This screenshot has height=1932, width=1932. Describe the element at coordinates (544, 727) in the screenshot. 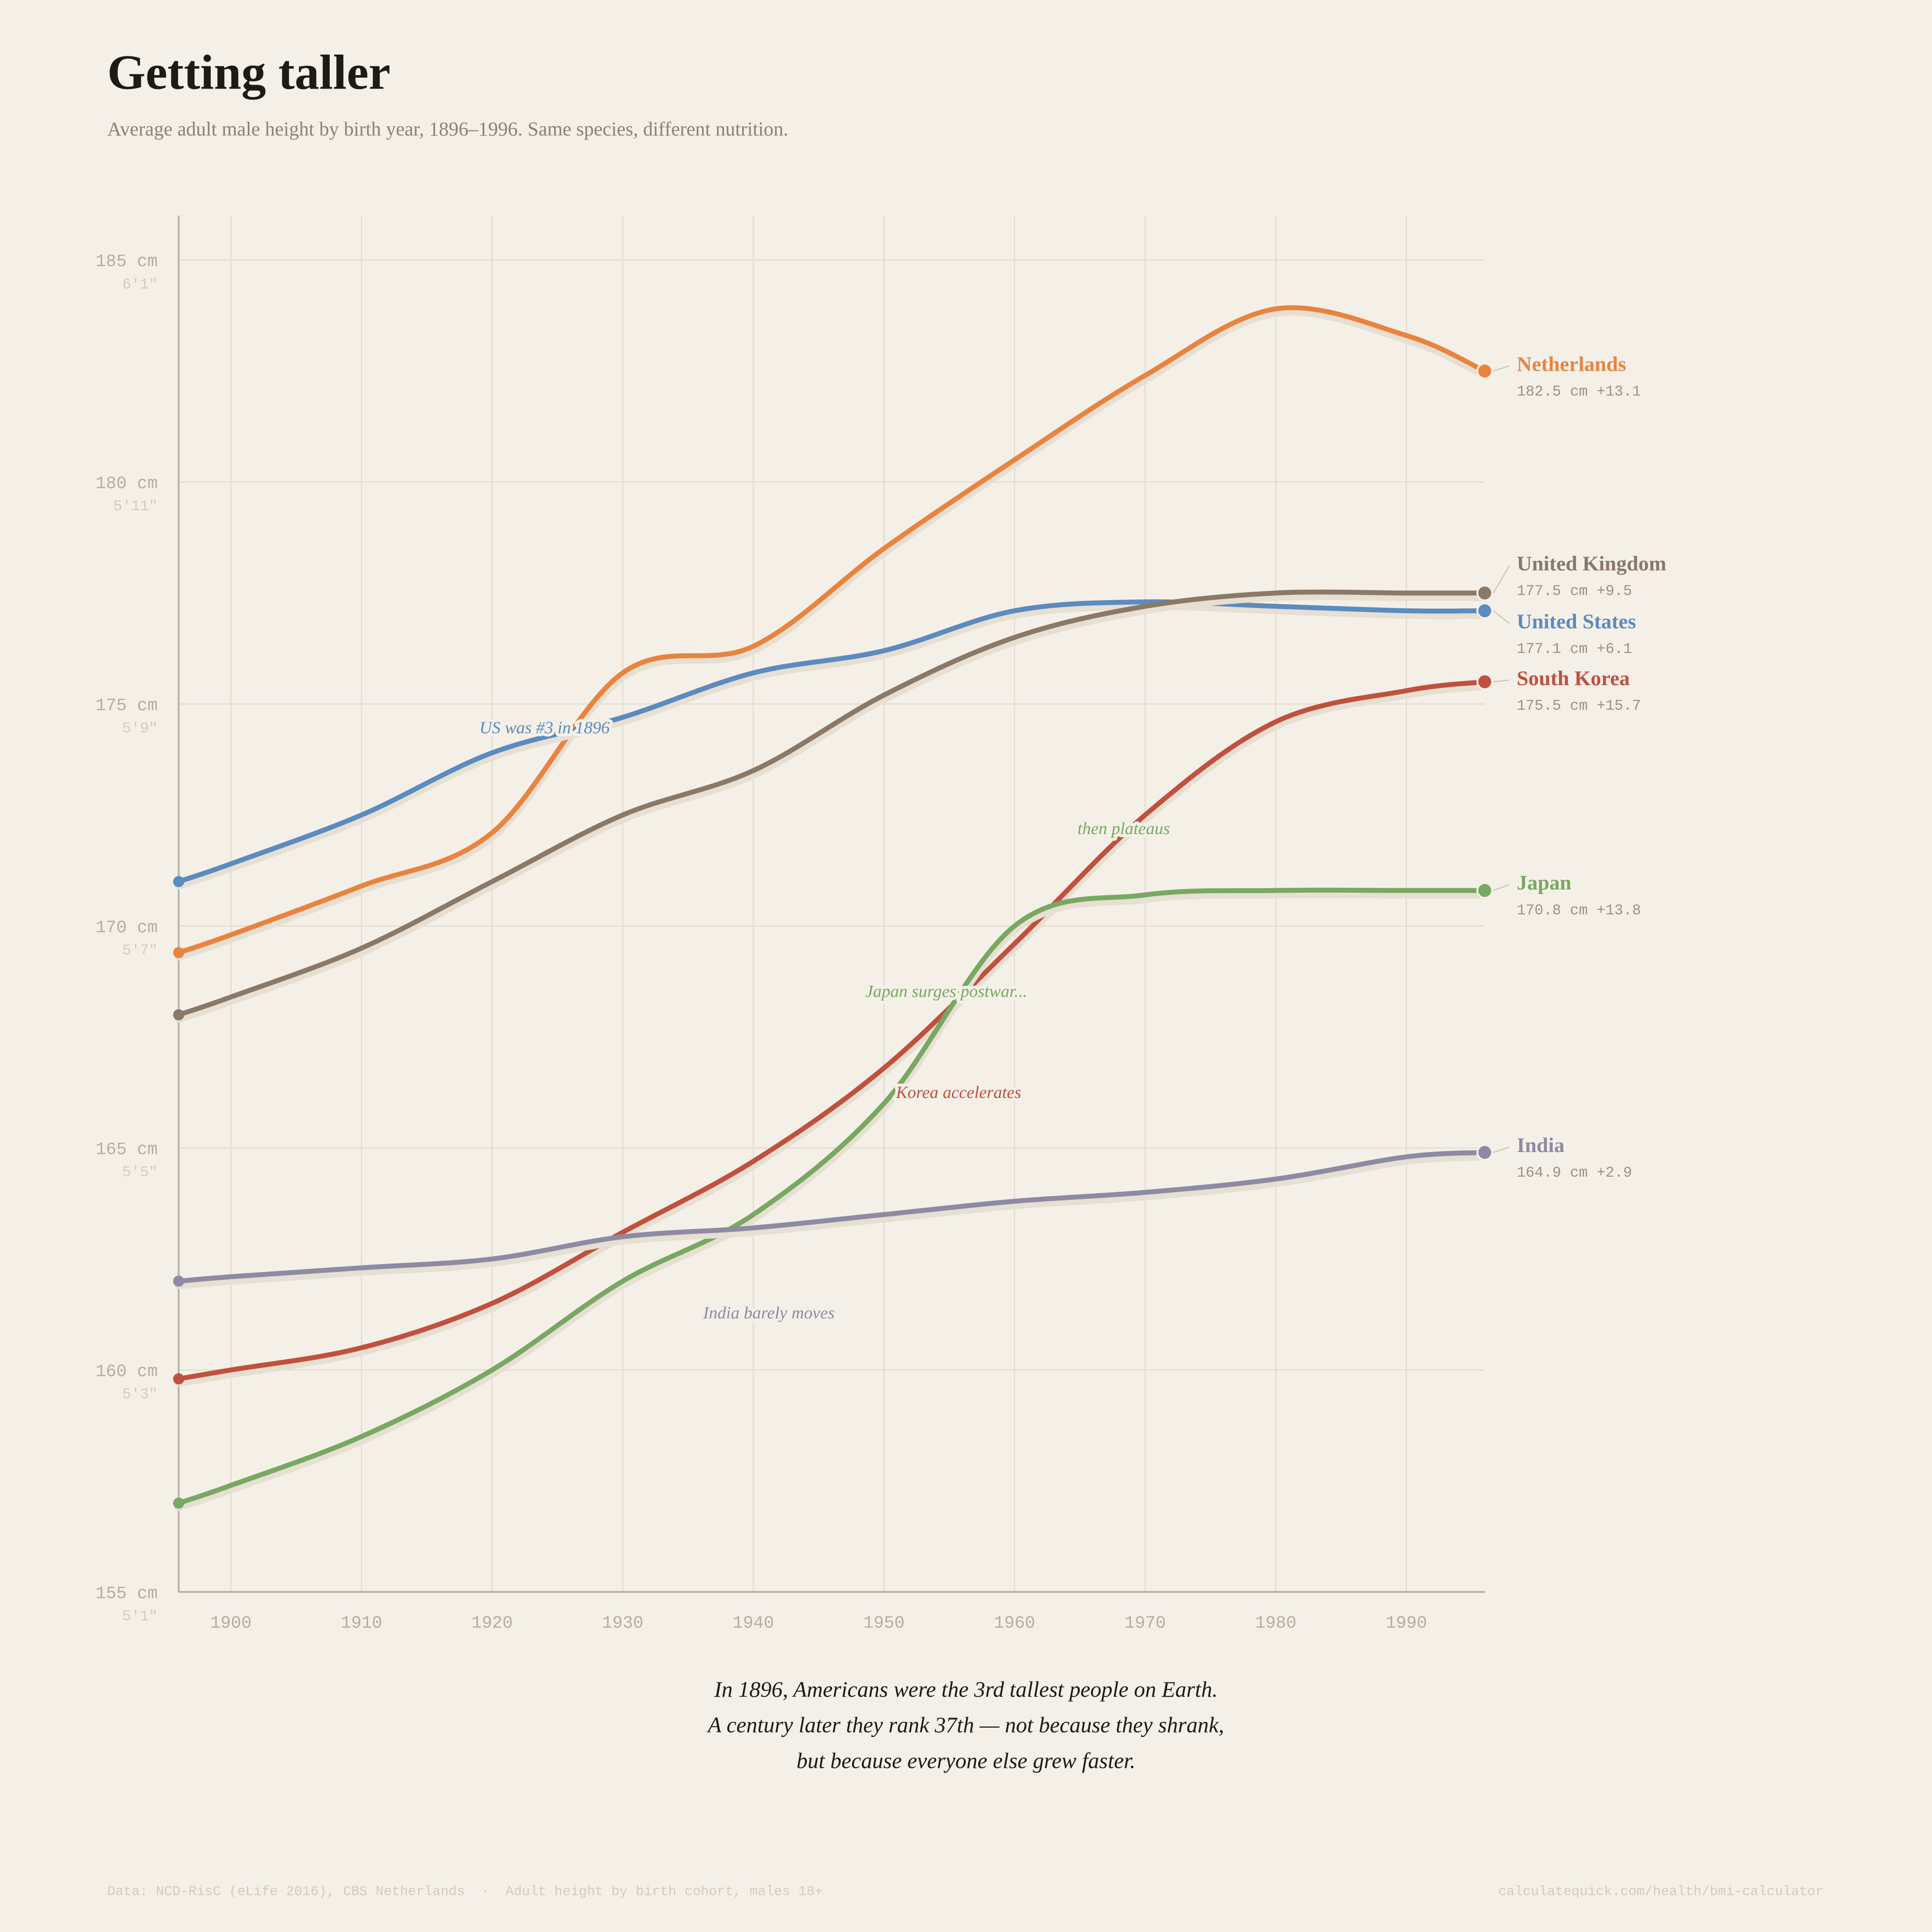

I see `annotation: US was #3 in 1896` at that location.